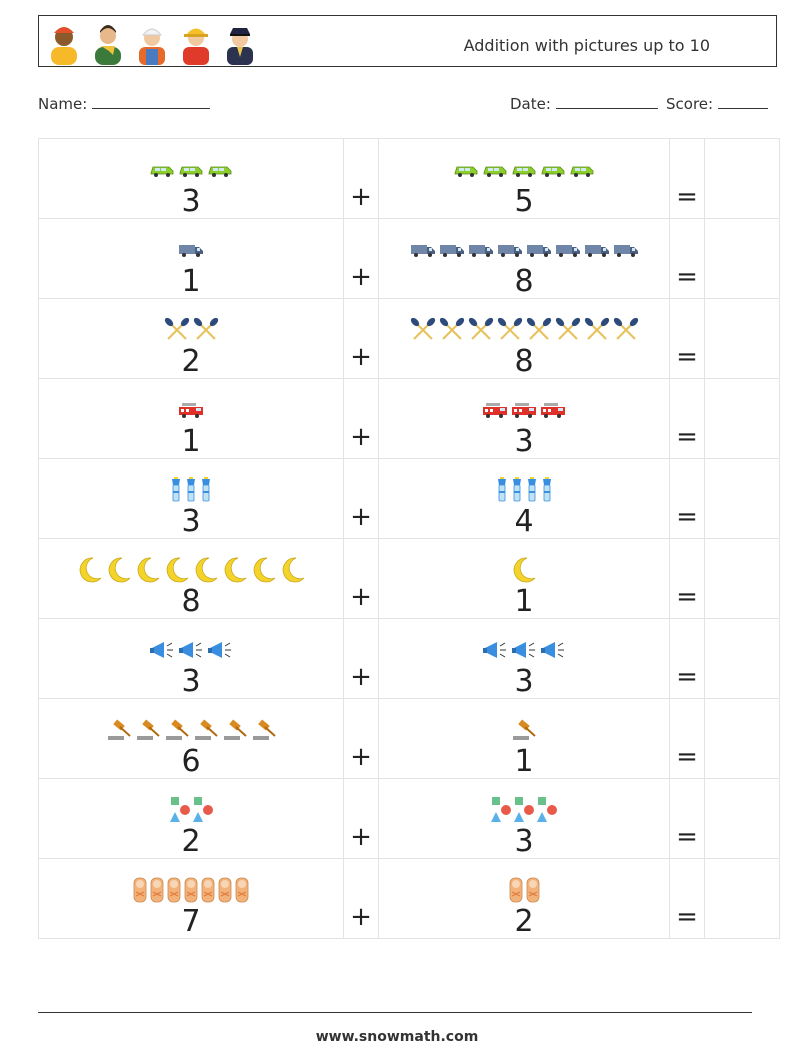 This screenshot has height=1053, width=794. I want to click on person-orange-icon, so click(64, 42).